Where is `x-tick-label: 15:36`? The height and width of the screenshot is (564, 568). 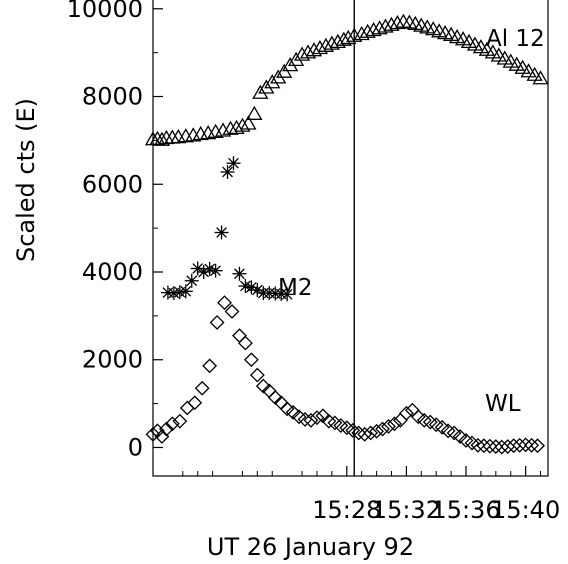 x-tick-label: 15:36 is located at coordinates (465, 510).